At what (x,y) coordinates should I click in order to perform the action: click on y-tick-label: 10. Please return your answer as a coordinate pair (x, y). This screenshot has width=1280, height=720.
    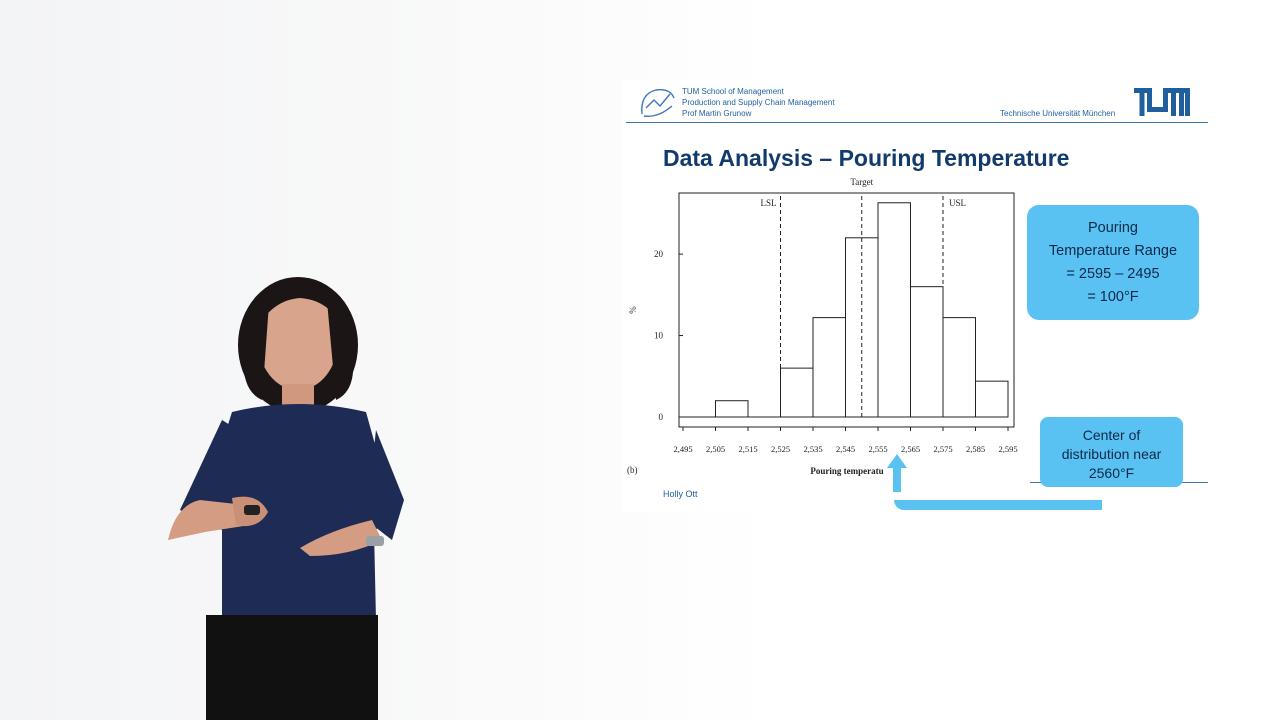
    Looking at the image, I should click on (659, 336).